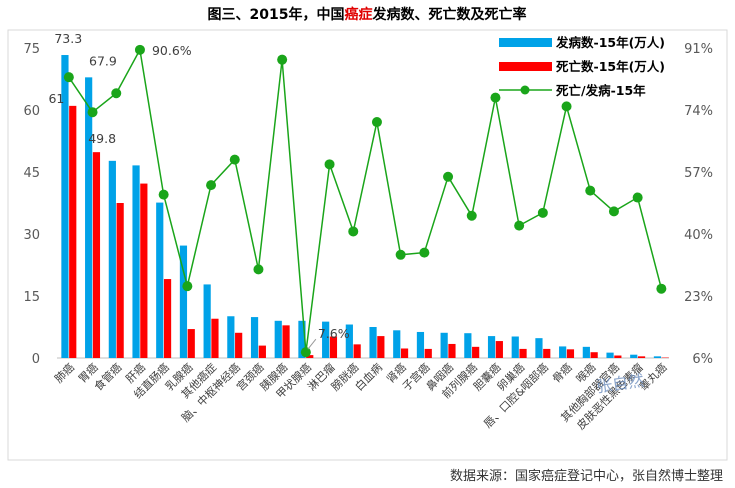 The image size is (735, 488). Describe the element at coordinates (698, 297) in the screenshot. I see `right-axis-tick-label: 23%` at that location.